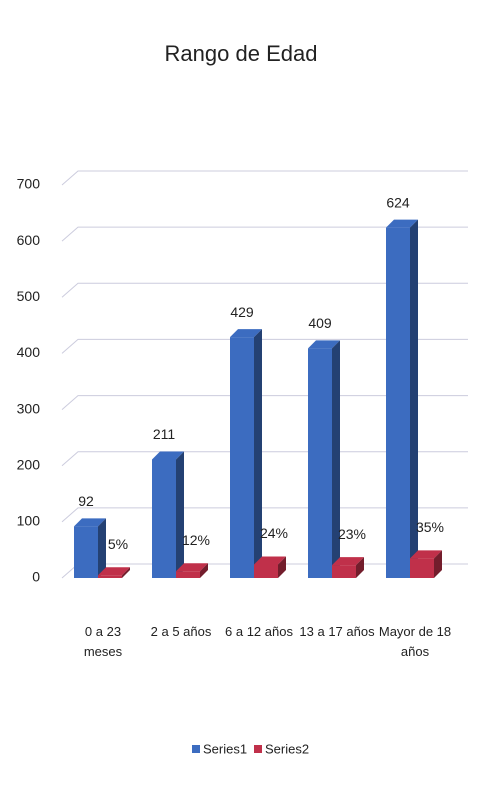  Describe the element at coordinates (86, 501) in the screenshot. I see `data-label: 92` at that location.